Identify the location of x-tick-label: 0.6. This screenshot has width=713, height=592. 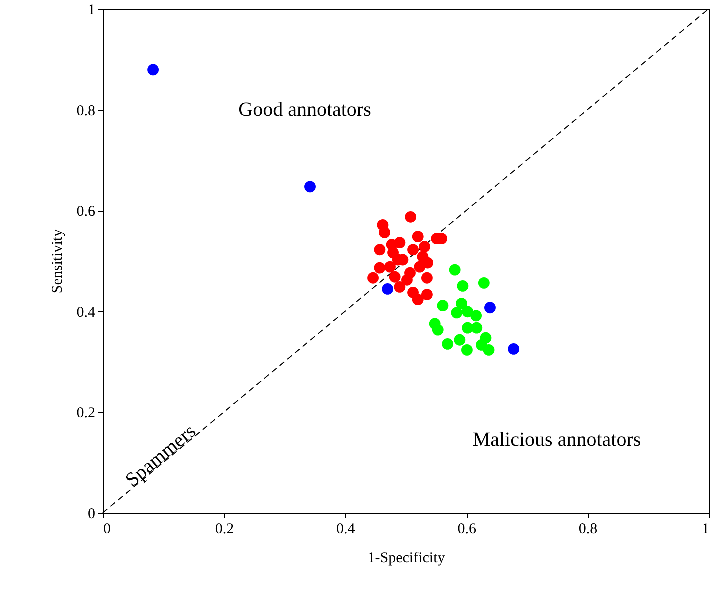
(467, 530).